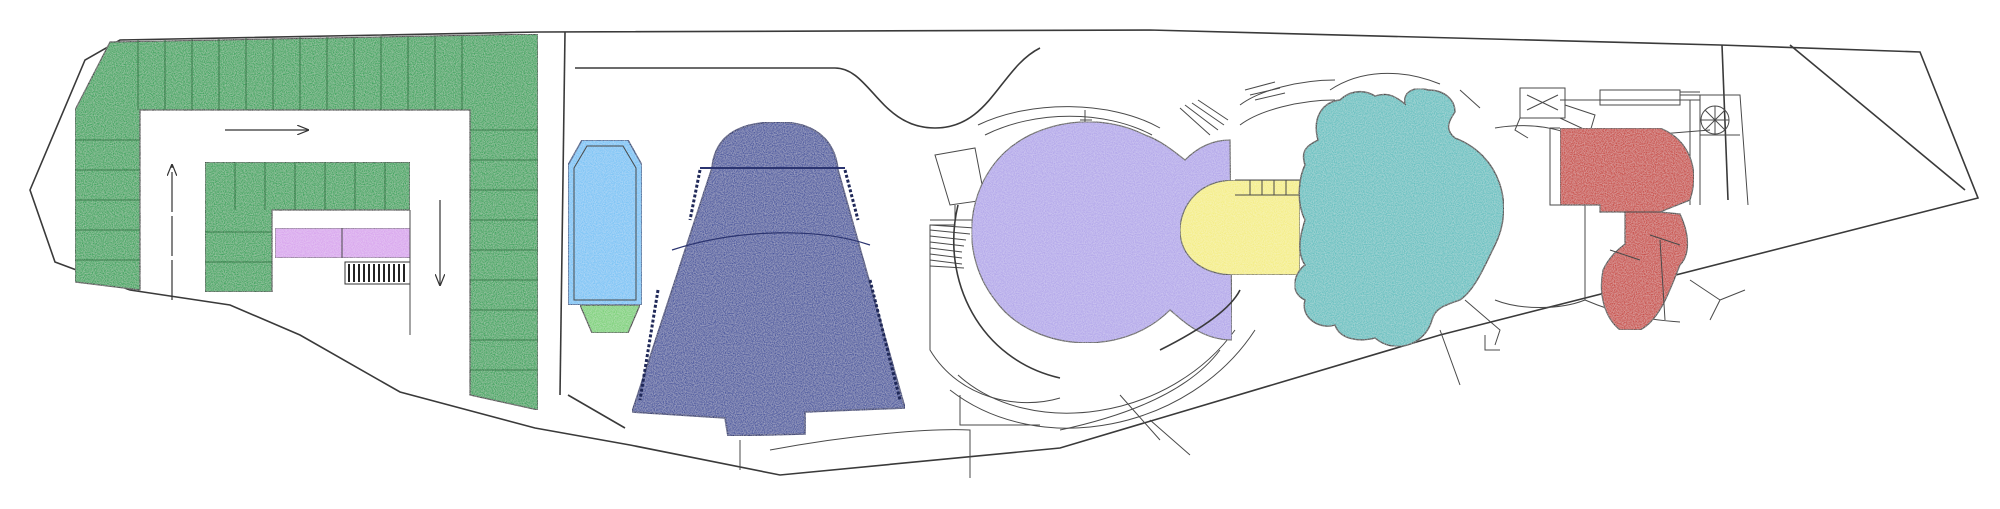 The width and height of the screenshot is (2000, 509). Describe the element at coordinates (377, 273) in the screenshot. I see `bike-rack` at that location.